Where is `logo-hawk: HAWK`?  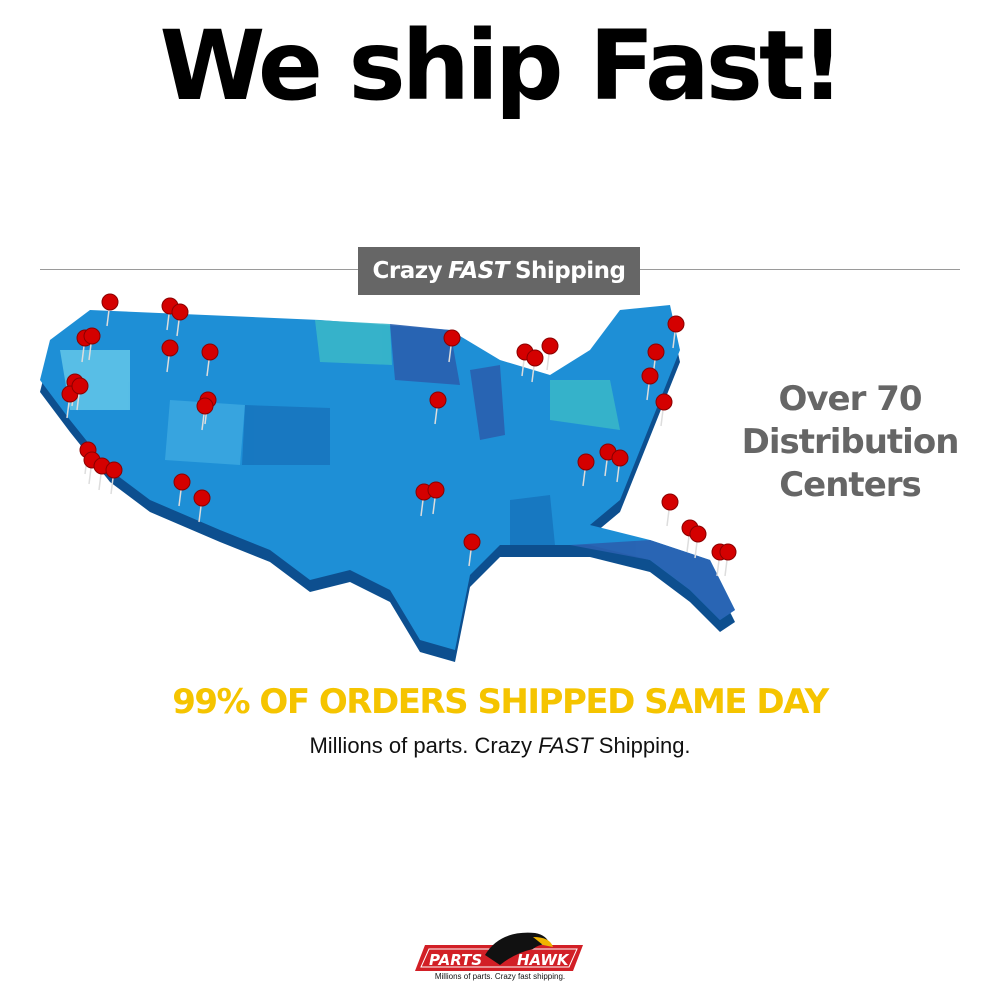 logo-hawk: HAWK is located at coordinates (543, 960).